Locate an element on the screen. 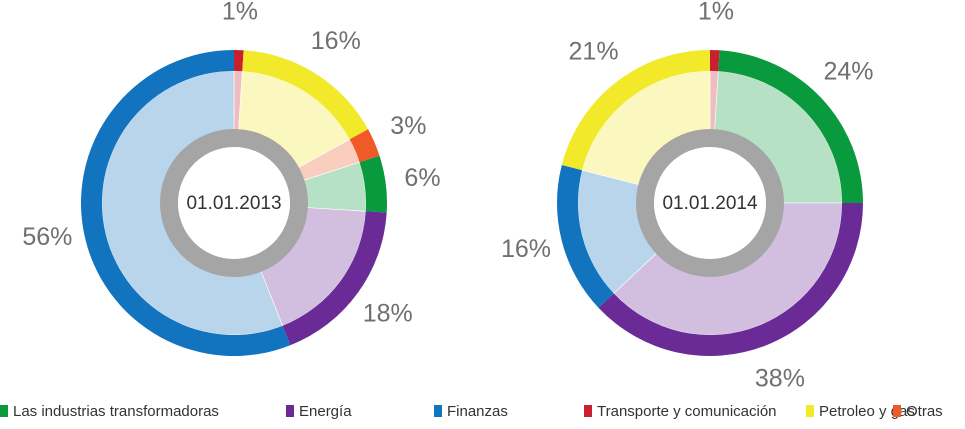 The image size is (965, 429). center-label: 01.01.2013 is located at coordinates (233, 203).